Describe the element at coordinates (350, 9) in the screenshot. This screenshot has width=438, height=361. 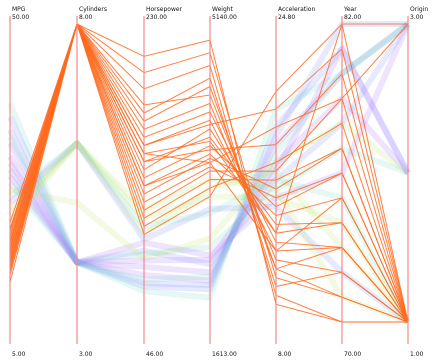
I see `axis-title: Year` at that location.